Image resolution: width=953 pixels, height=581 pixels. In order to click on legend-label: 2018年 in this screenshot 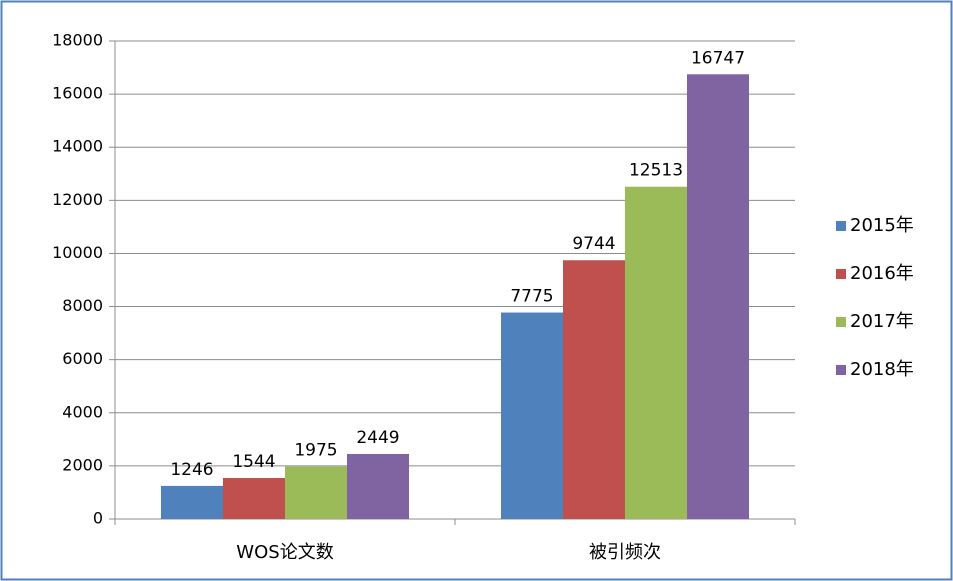, I will do `click(882, 369)`.